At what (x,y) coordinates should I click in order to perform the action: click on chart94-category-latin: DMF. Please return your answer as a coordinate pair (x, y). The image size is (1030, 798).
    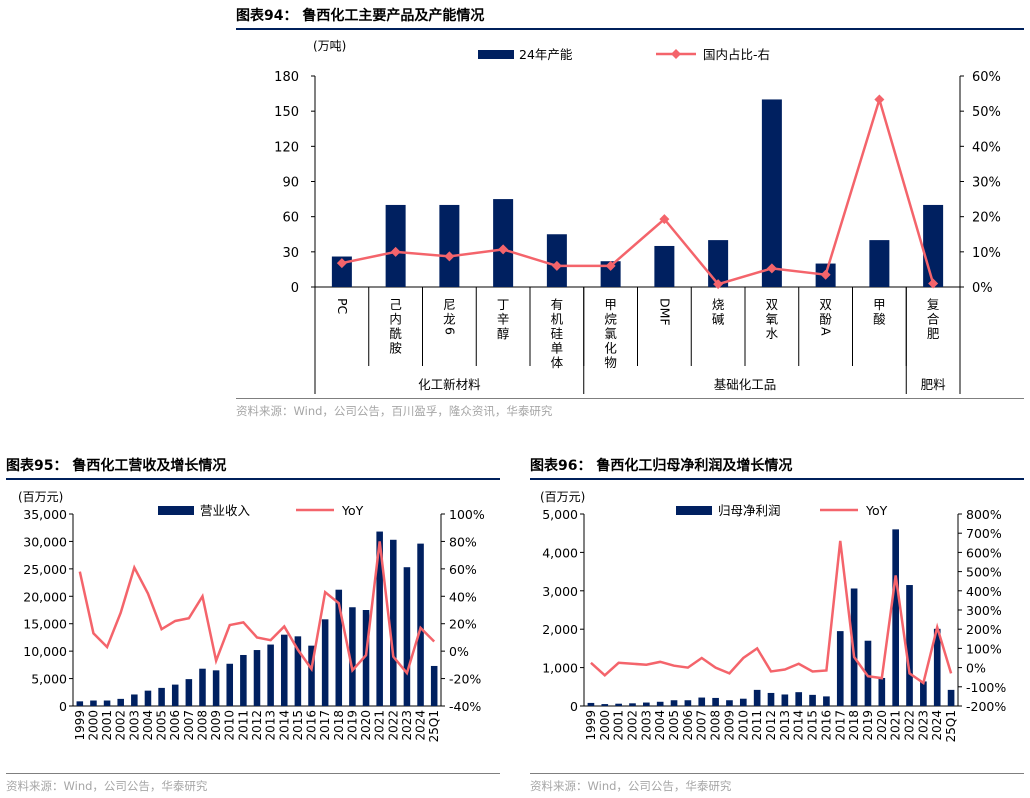
    Looking at the image, I should click on (664, 312).